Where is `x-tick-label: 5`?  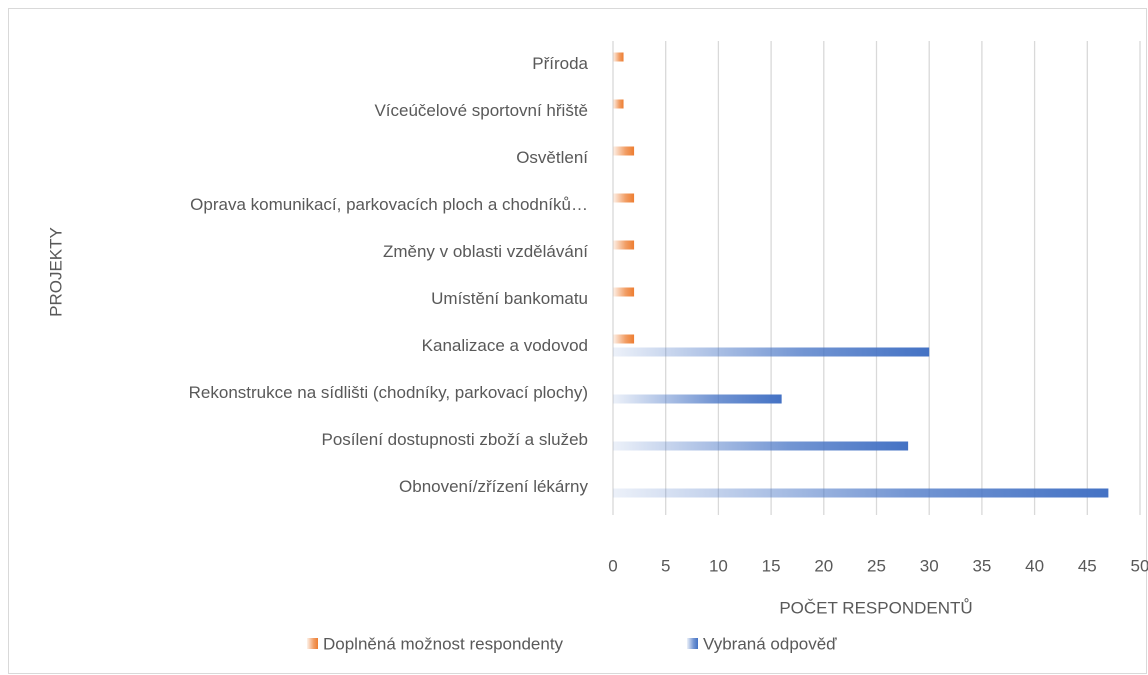 x-tick-label: 5 is located at coordinates (665, 565).